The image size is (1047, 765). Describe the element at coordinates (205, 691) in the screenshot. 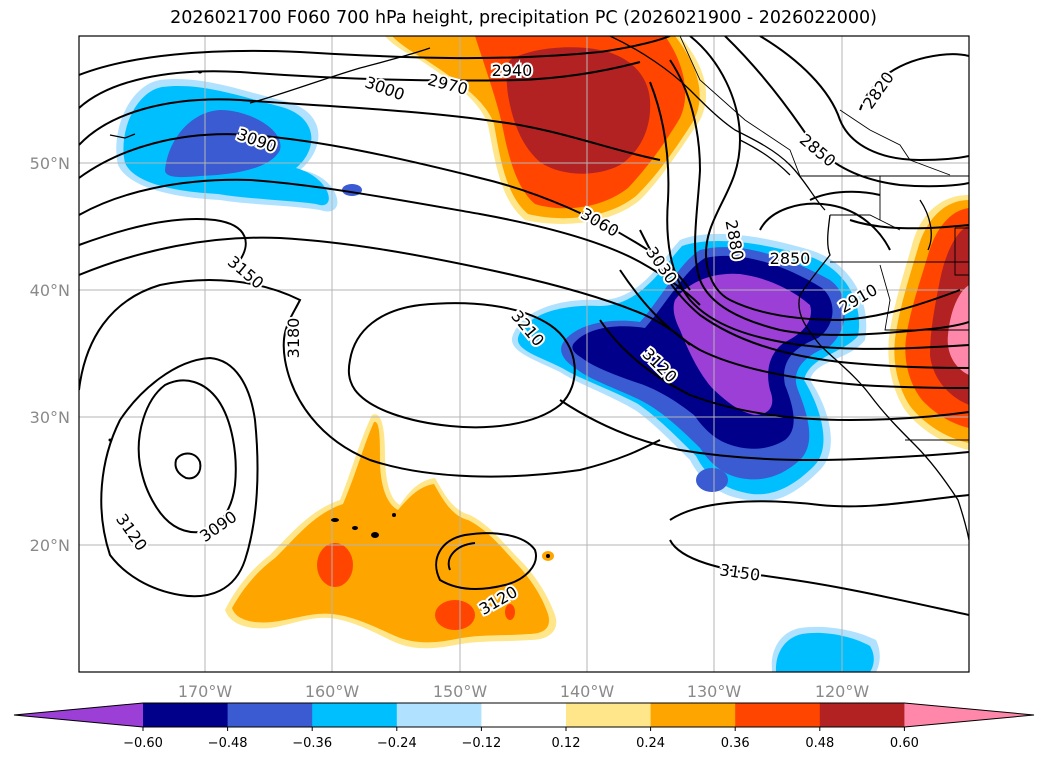

I see `lon-label: 170°W` at that location.